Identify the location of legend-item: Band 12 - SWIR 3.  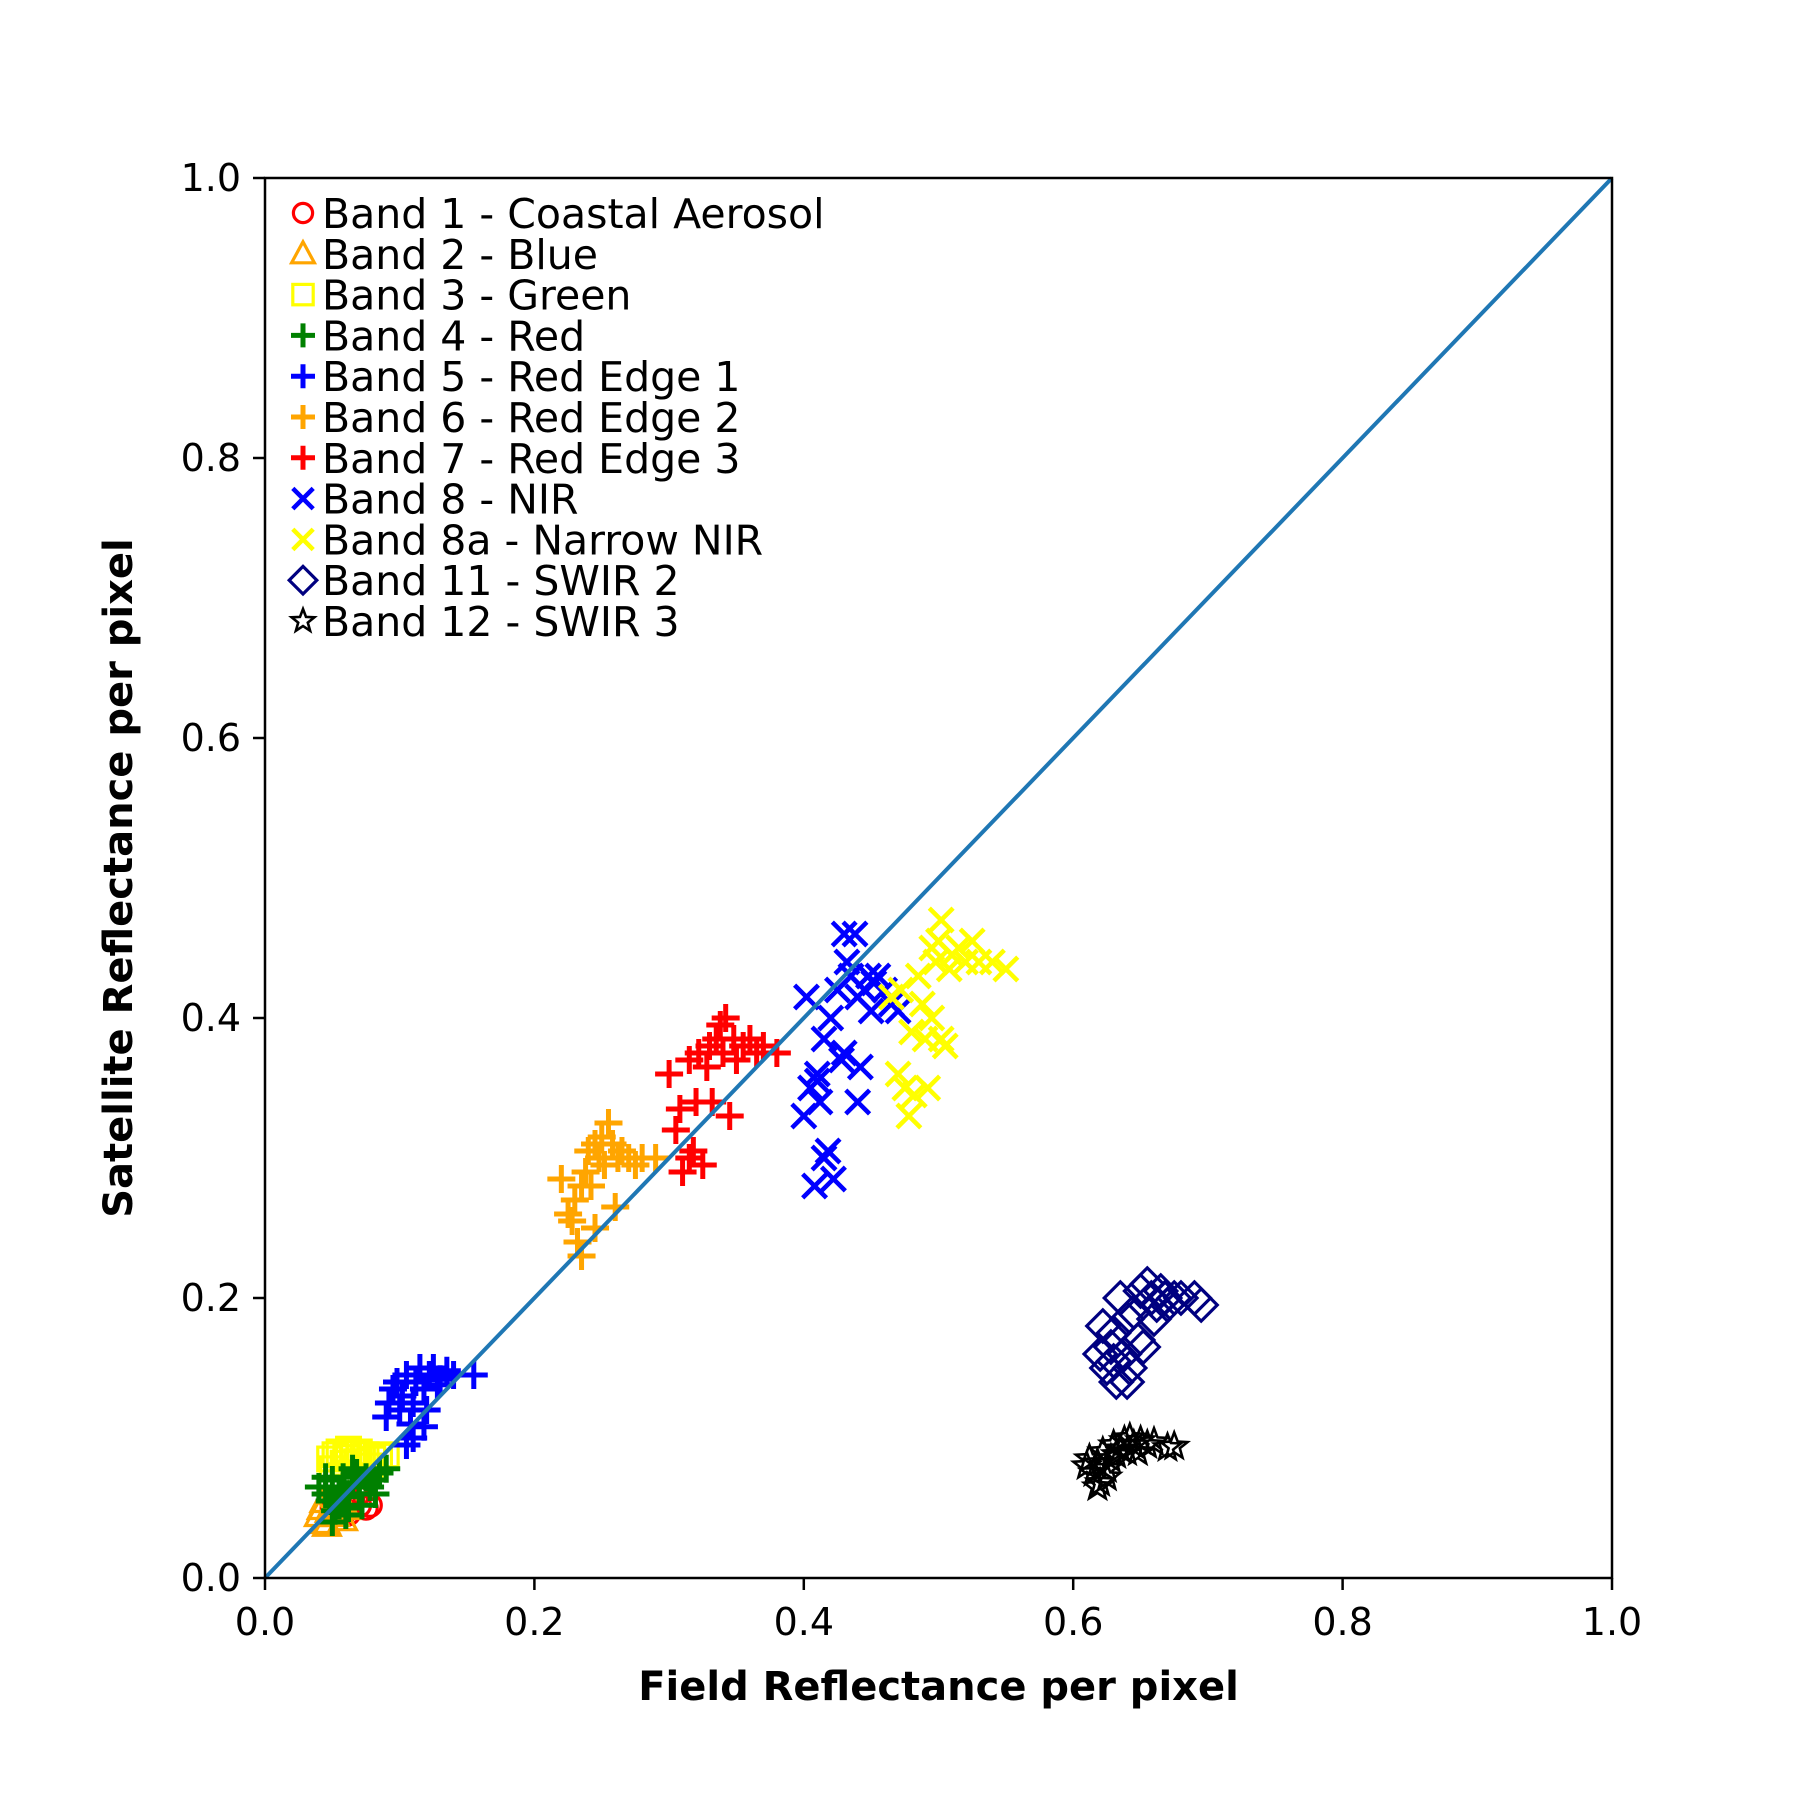
(484, 622).